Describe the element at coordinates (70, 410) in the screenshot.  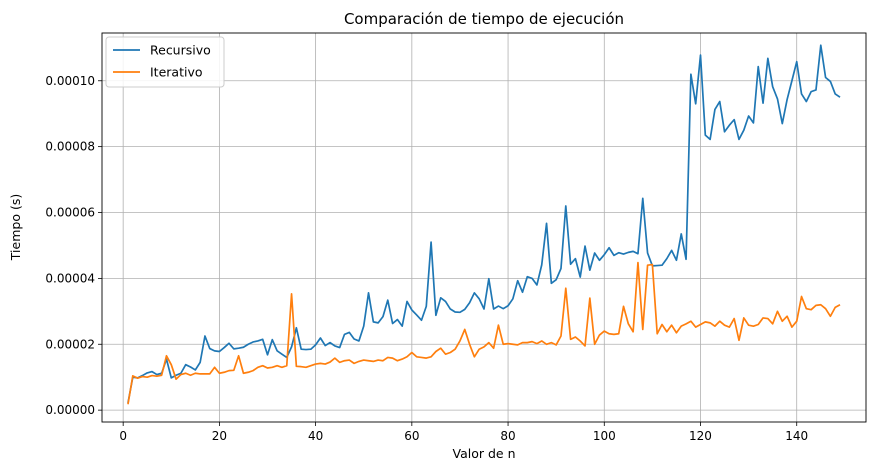
I see `y-tick-label: 0.00000` at that location.